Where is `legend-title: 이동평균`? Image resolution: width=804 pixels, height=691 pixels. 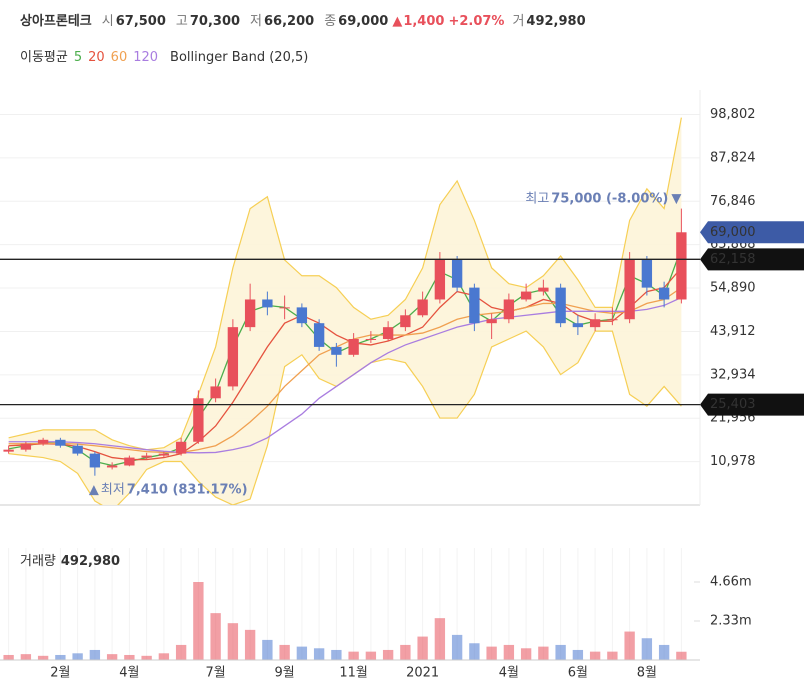
legend-title: 이동평균 is located at coordinates (44, 57).